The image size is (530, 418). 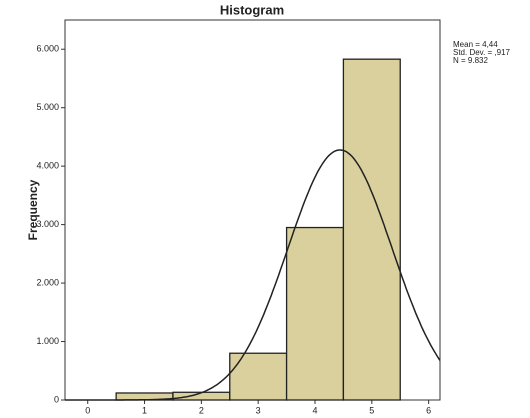 What do you see at coordinates (47, 166) in the screenshot?
I see `y-tick-label: 4.000` at bounding box center [47, 166].